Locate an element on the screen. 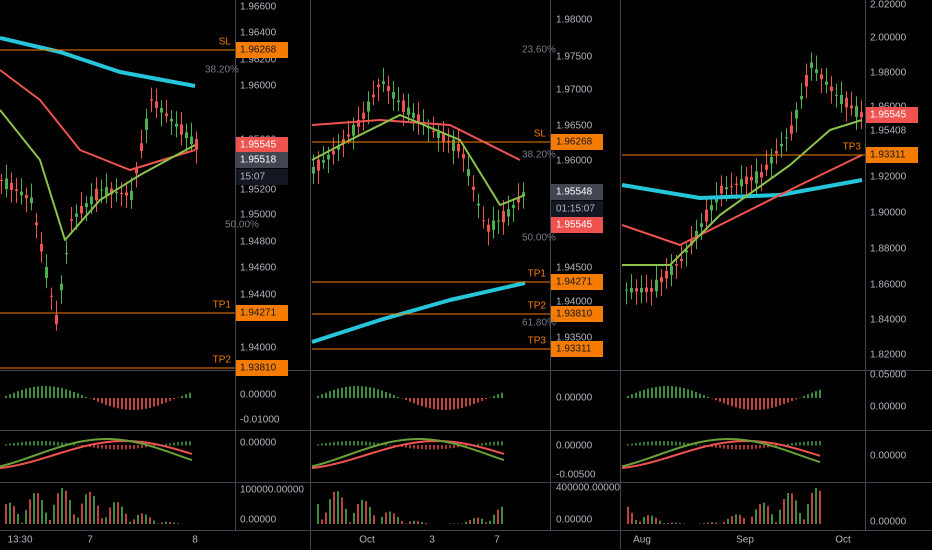  level-tag is located at coordinates (262, 368).